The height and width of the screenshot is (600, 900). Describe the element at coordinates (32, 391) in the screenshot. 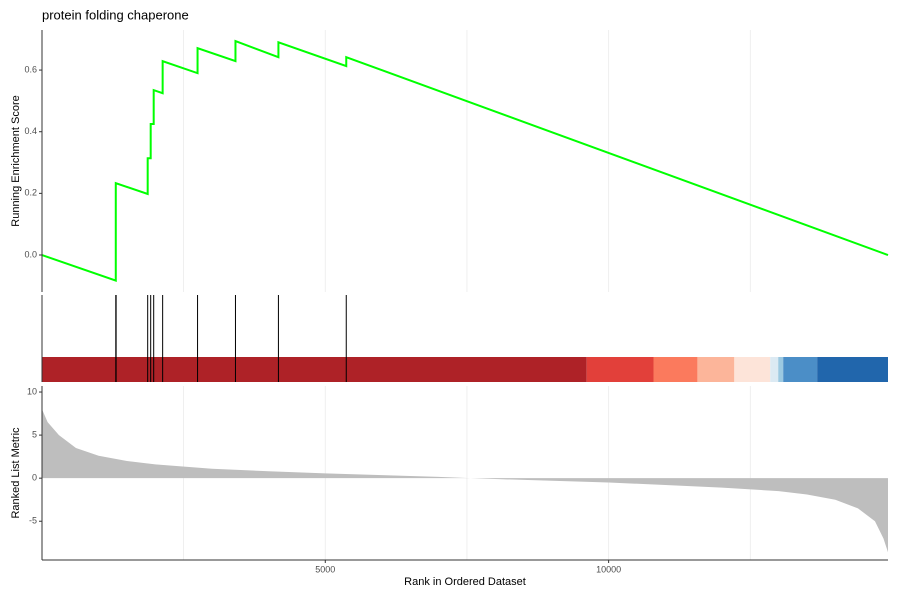

I see `y-tick-label: 10` at that location.